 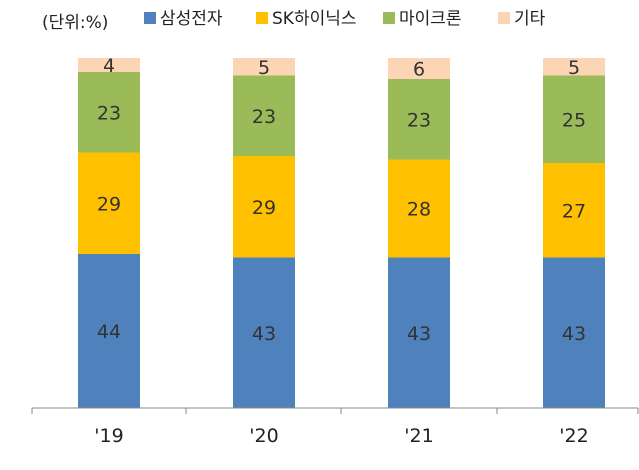 What do you see at coordinates (314, 19) in the screenshot?
I see `legend-label-2: SK하이닉스` at bounding box center [314, 19].